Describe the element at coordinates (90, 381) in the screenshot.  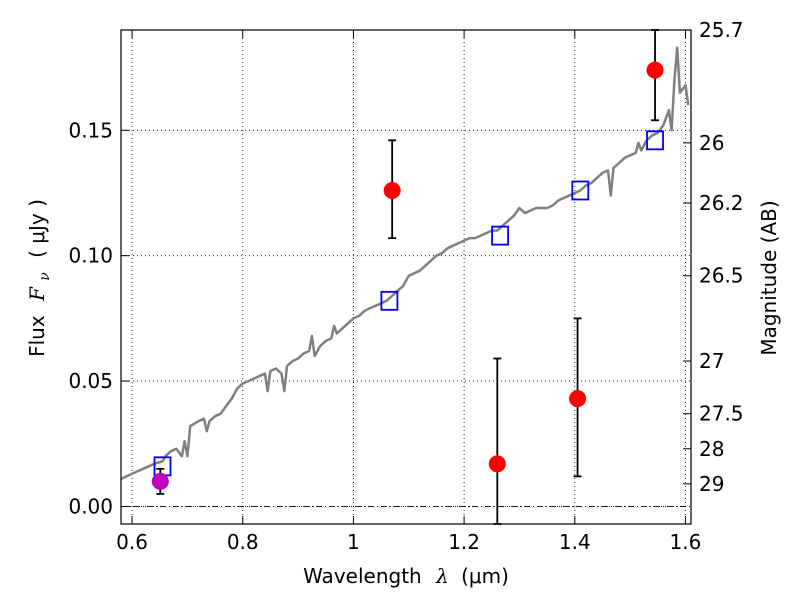
I see `y-tick-label: 0.05` at that location.